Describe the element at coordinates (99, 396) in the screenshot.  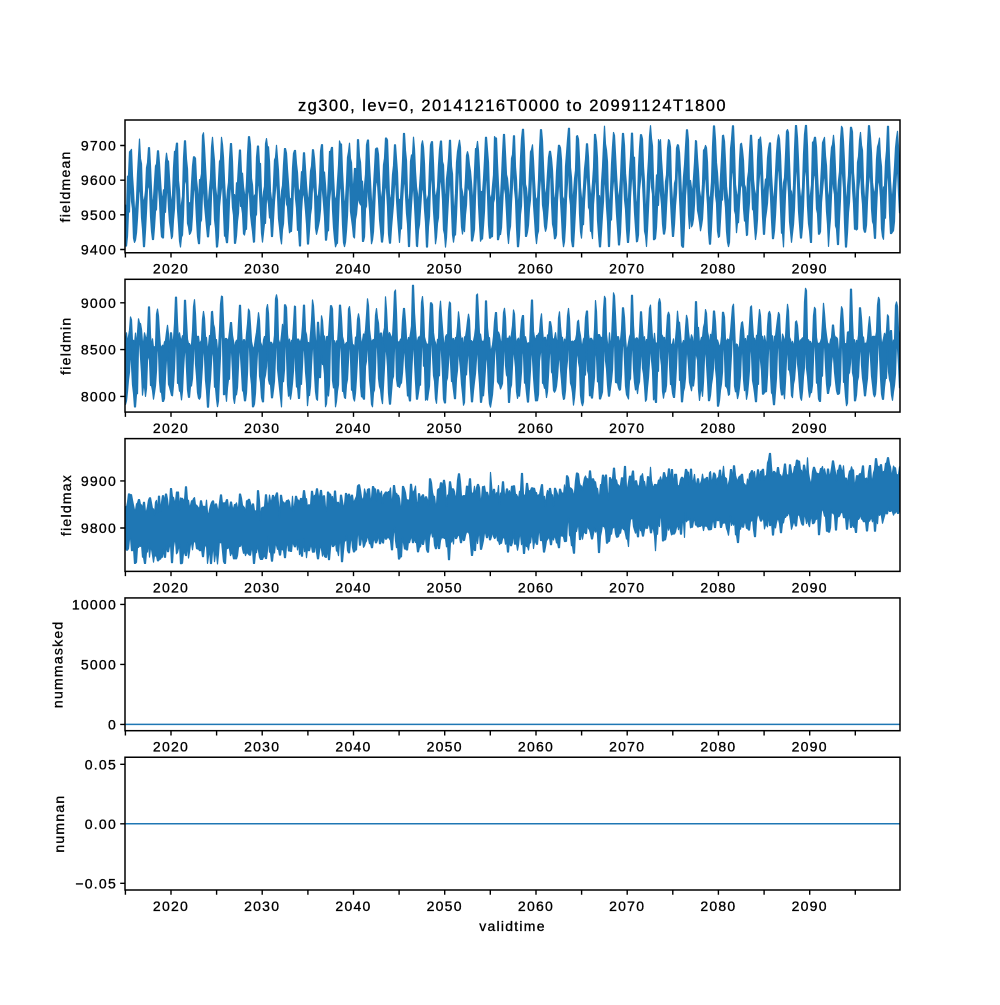
I see `svg-text: 8000` at that location.